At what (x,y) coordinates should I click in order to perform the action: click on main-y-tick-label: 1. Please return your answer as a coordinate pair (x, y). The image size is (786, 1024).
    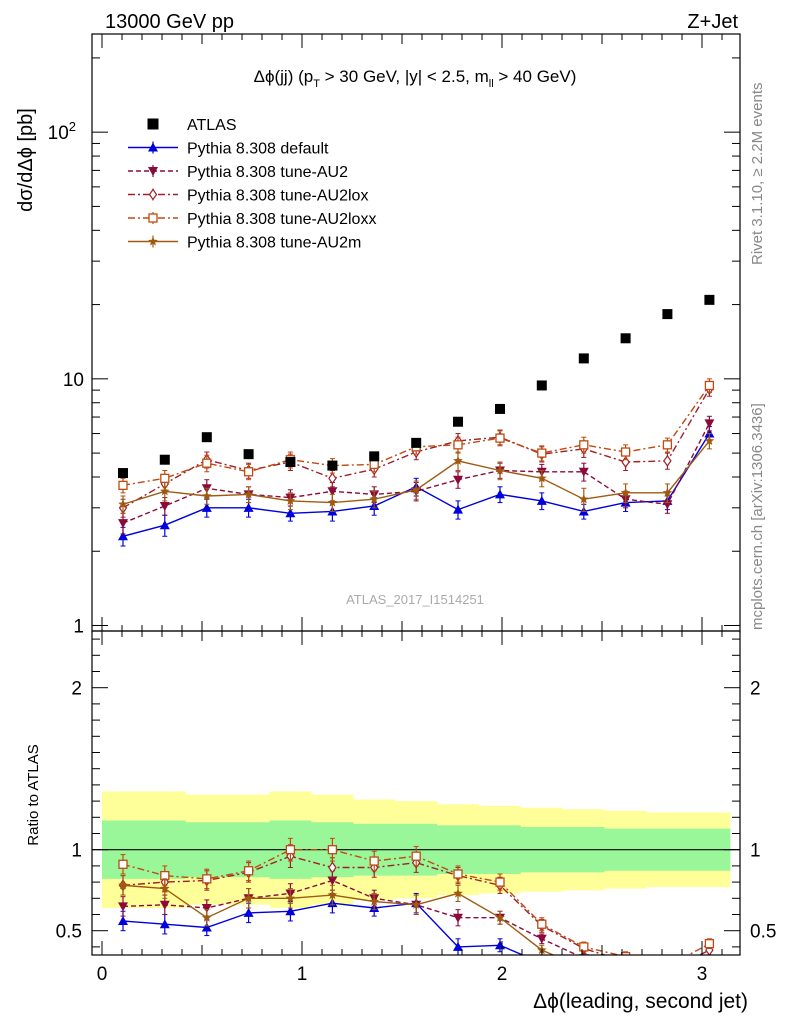
    Looking at the image, I should click on (78, 627).